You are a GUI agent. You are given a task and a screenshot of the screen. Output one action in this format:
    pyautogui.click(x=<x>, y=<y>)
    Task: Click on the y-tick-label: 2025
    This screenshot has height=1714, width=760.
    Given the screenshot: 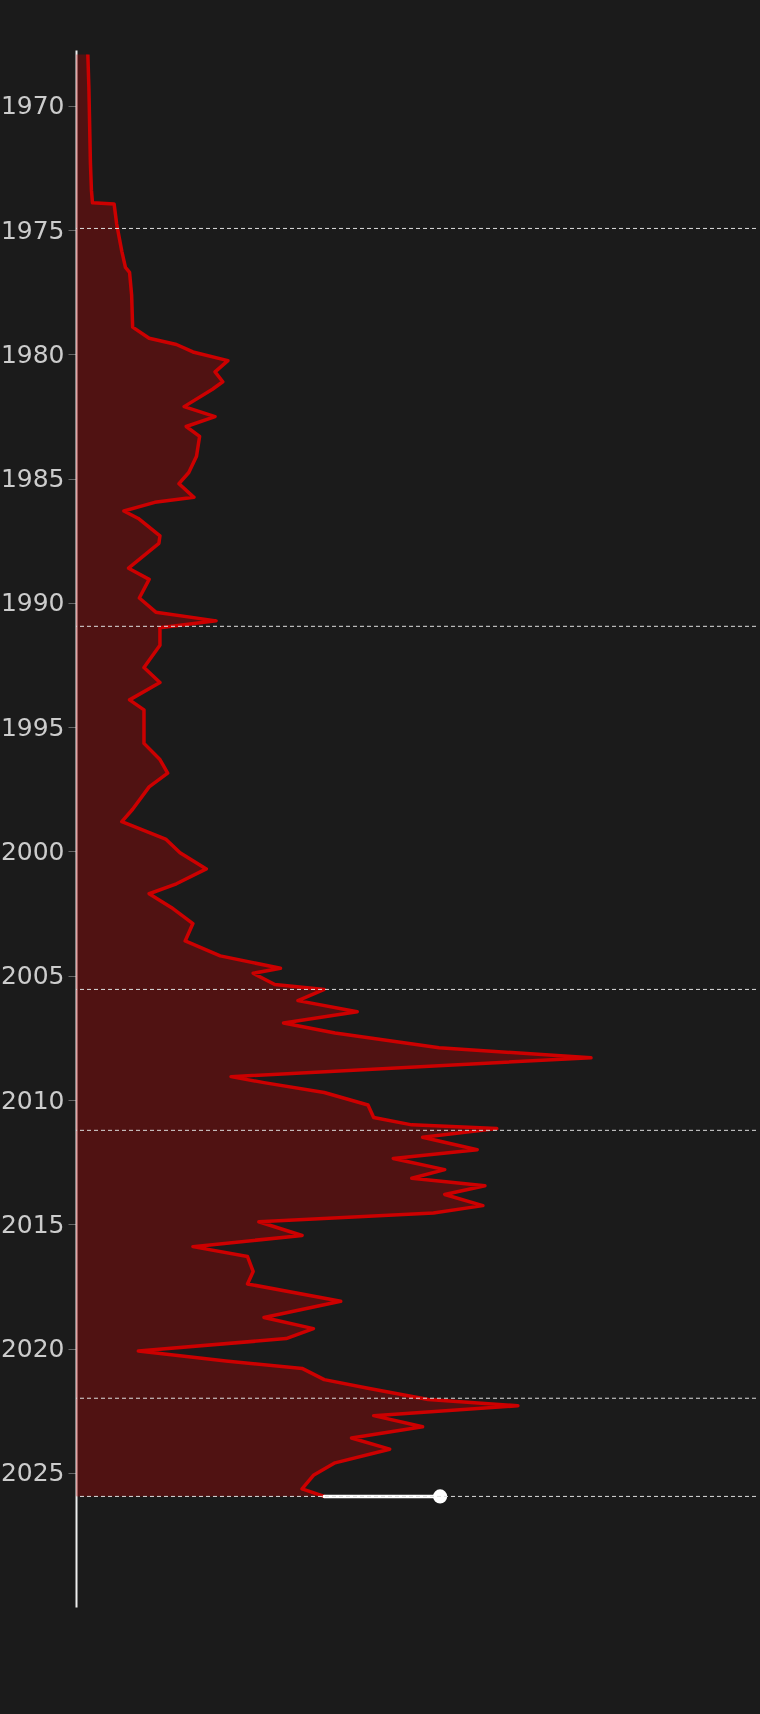 What is the action you would take?
    pyautogui.click(x=32, y=1473)
    